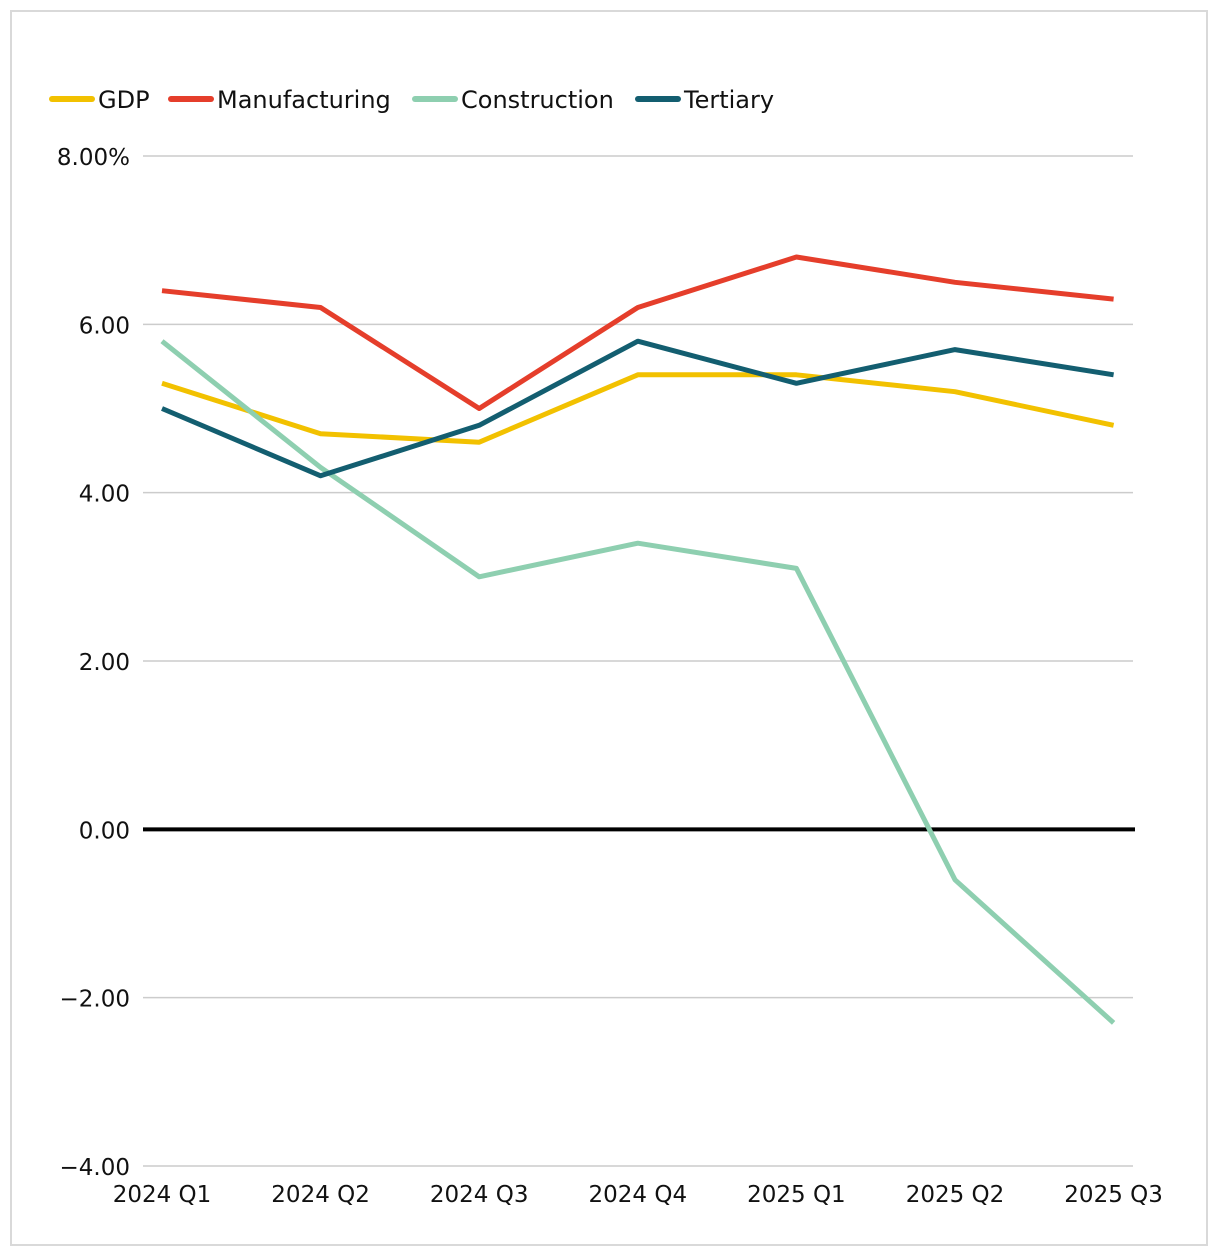 The width and height of the screenshot is (1220, 1258). What do you see at coordinates (95, 1168) in the screenshot?
I see `y-tick-label: −4.00` at bounding box center [95, 1168].